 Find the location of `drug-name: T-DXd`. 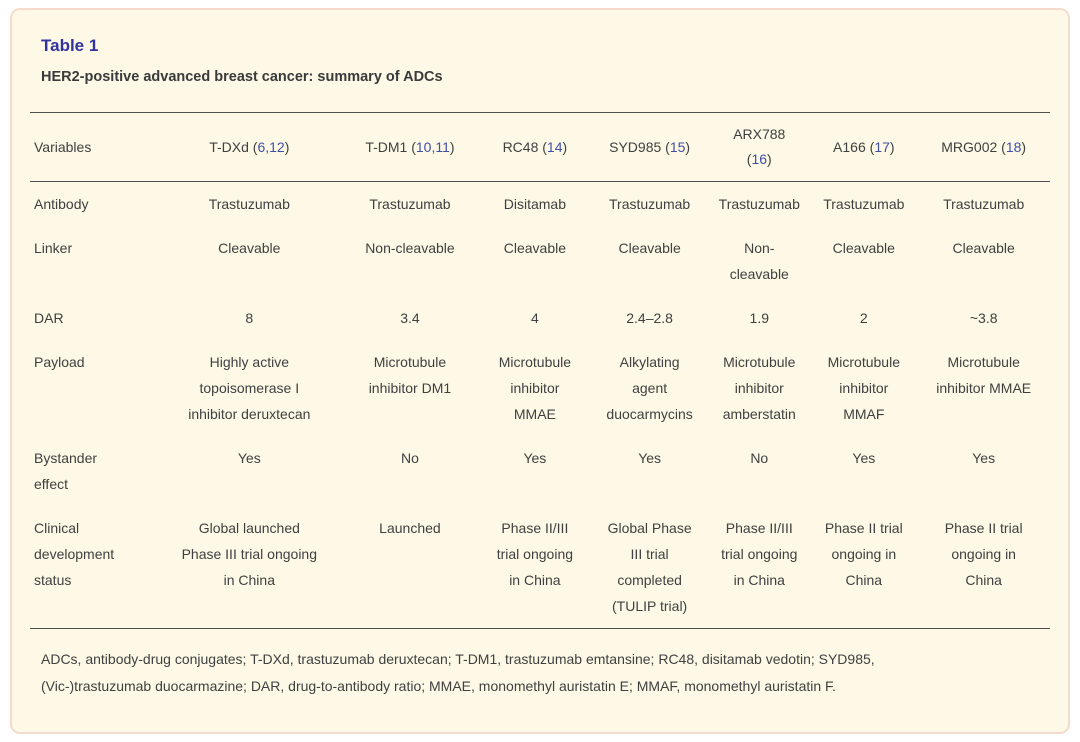

drug-name: T-DXd is located at coordinates (229, 146).